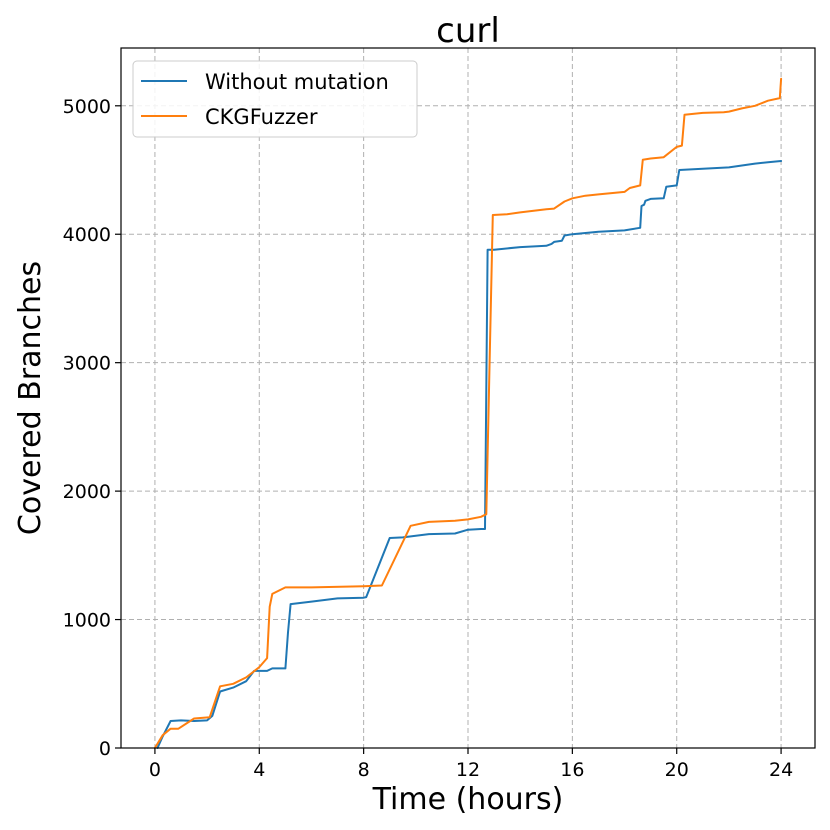  I want to click on x-tick-label: 16, so click(572, 770).